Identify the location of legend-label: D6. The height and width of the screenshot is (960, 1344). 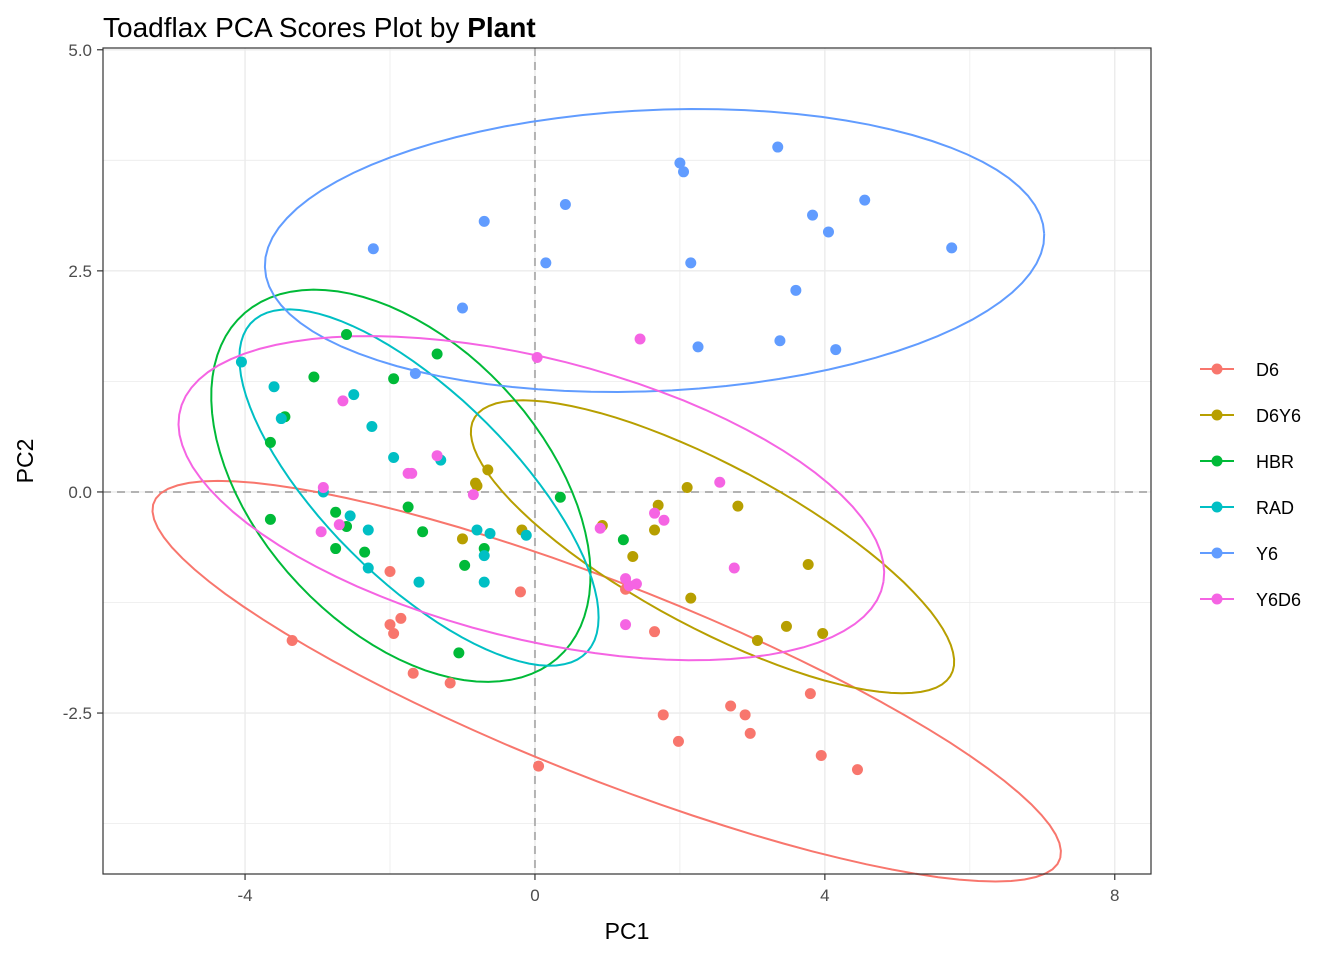
(1267, 370).